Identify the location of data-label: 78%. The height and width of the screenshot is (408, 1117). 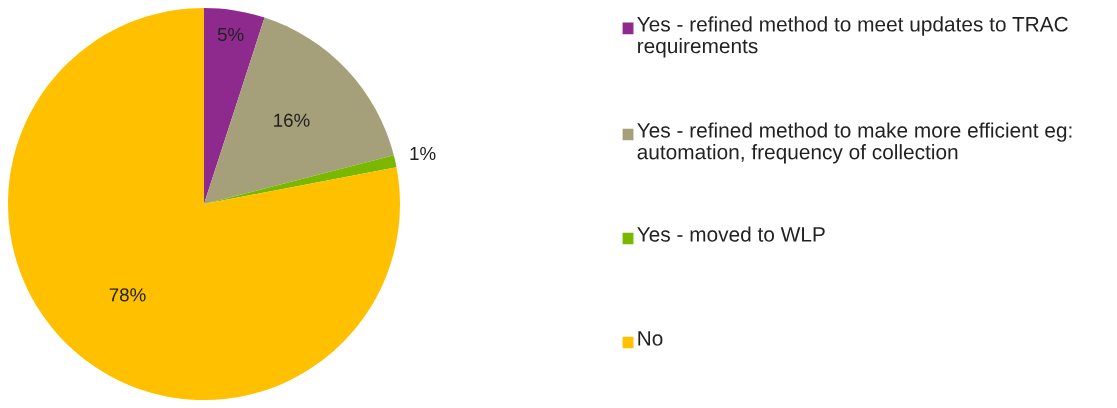
(127, 295).